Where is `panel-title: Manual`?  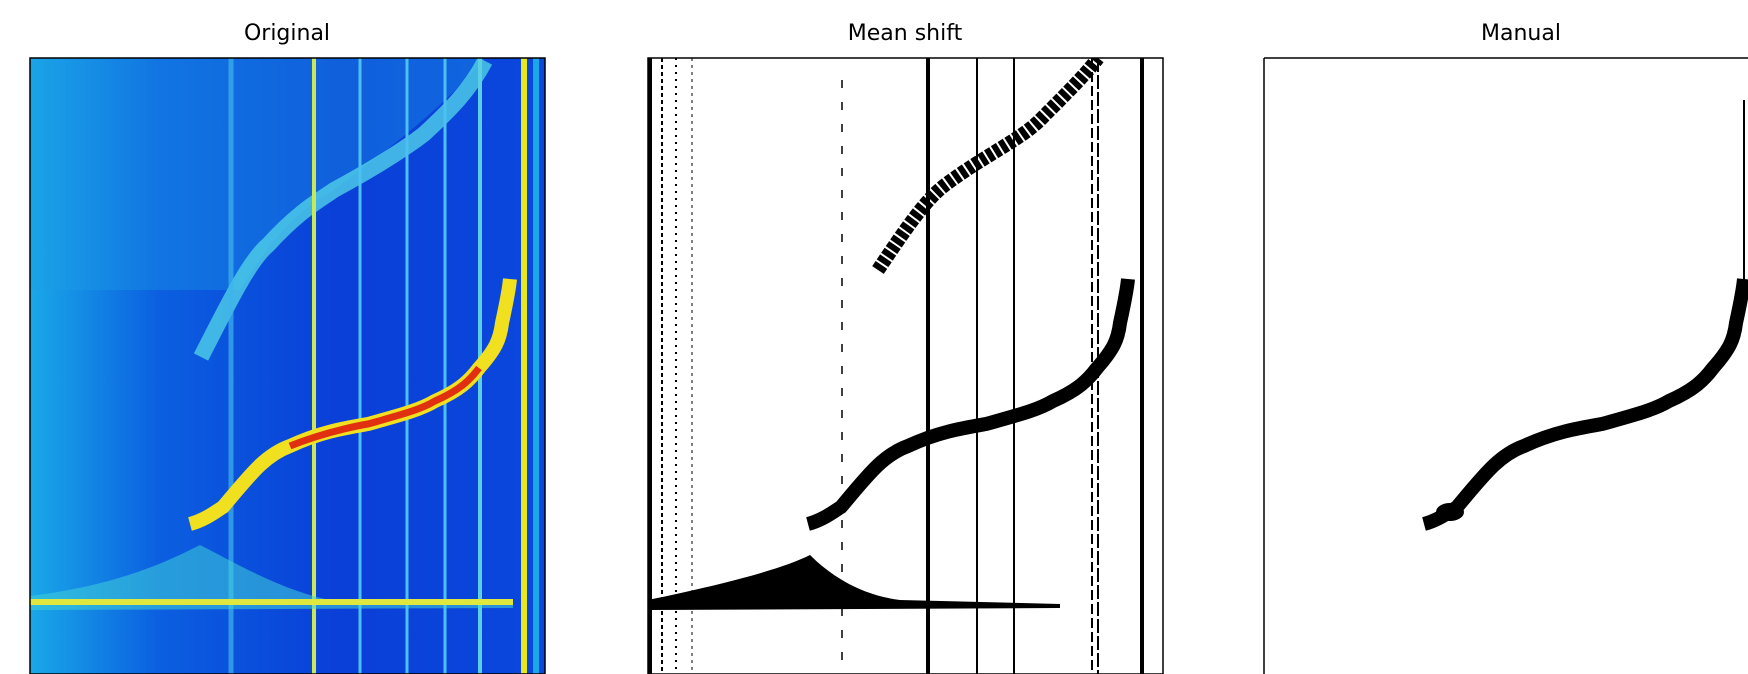
panel-title: Manual is located at coordinates (1521, 33).